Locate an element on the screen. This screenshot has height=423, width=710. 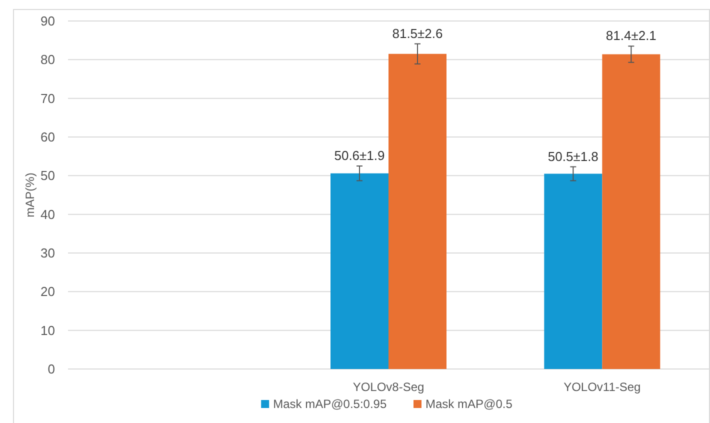
data-label: 50.6±1.9 is located at coordinates (359, 155).